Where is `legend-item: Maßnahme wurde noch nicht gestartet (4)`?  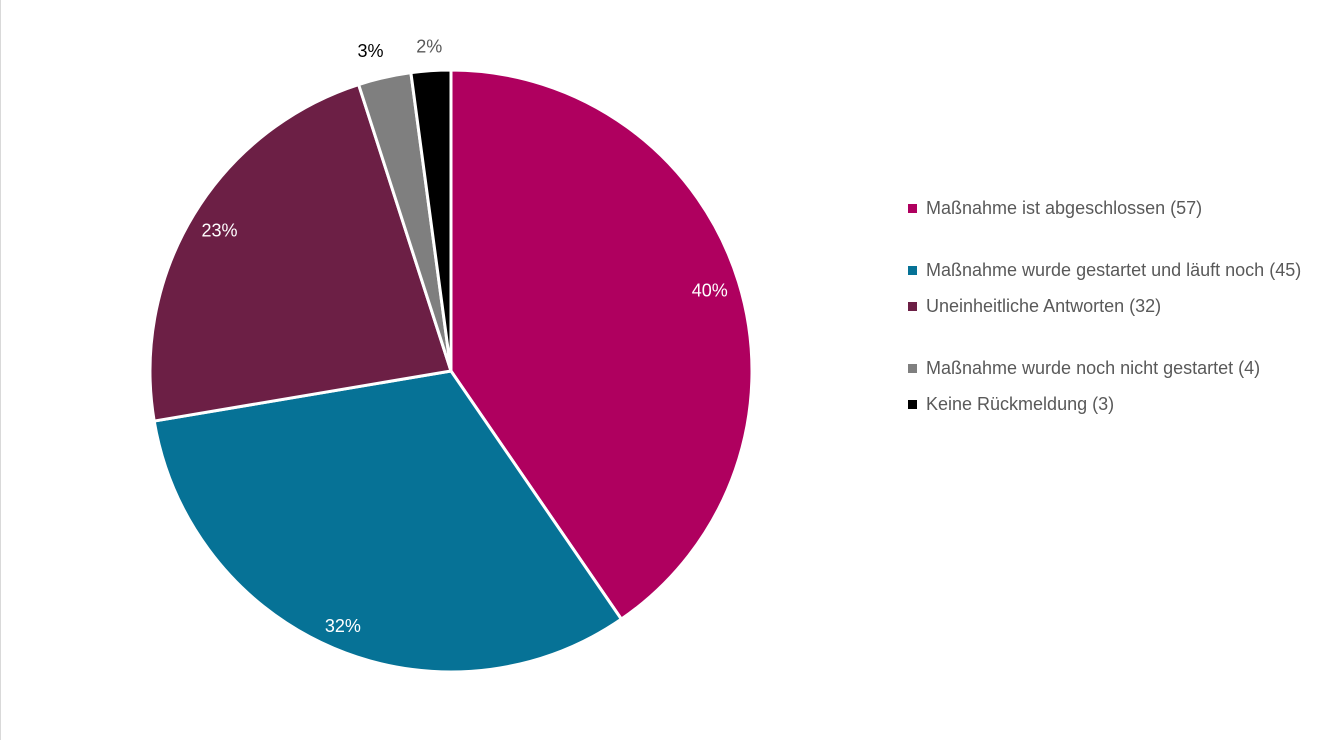 legend-item: Maßnahme wurde noch nicht gestartet (4) is located at coordinates (1111, 368).